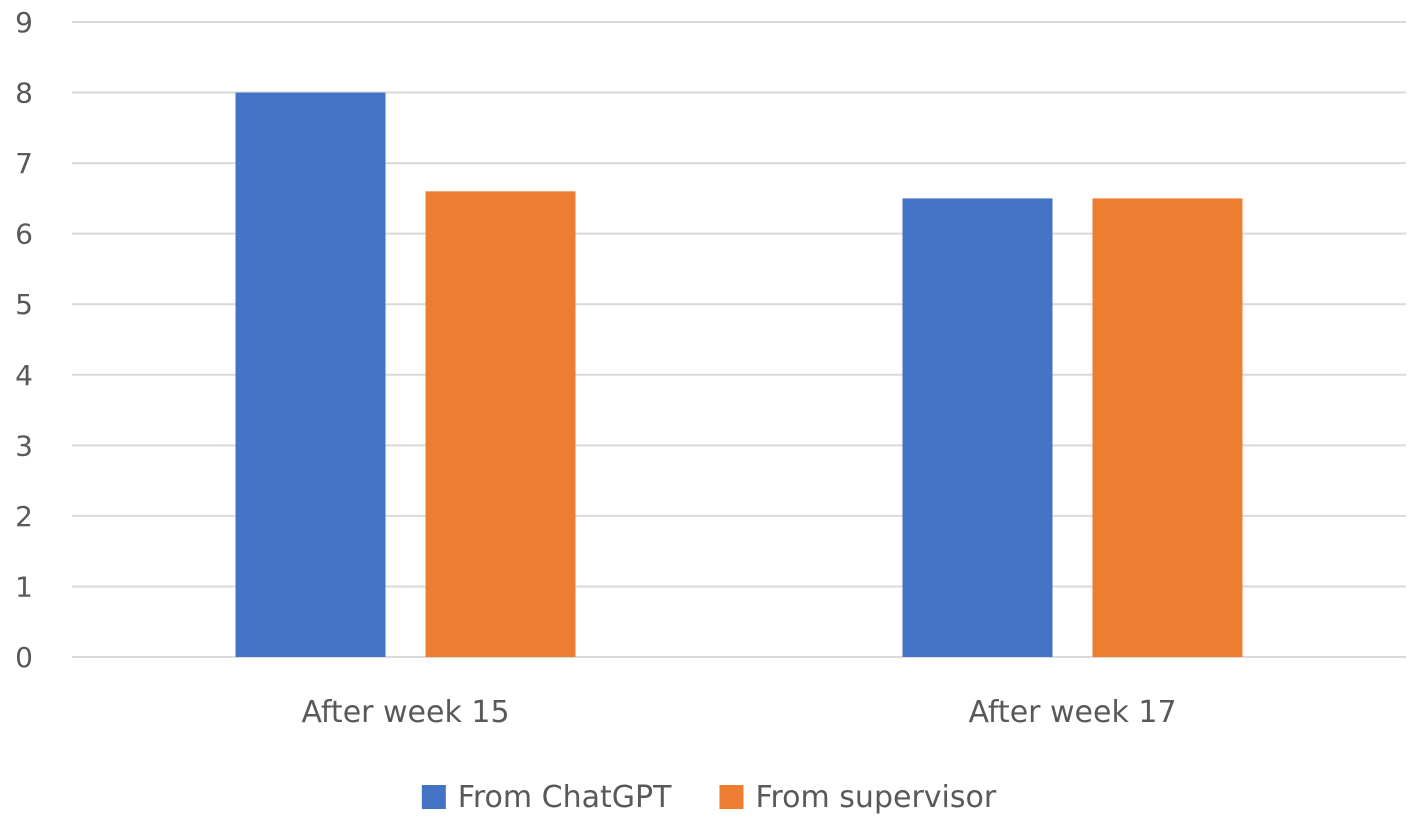 Image resolution: width=1418 pixels, height=824 pixels. Describe the element at coordinates (24, 445) in the screenshot. I see `y-tick-label: 3` at that location.